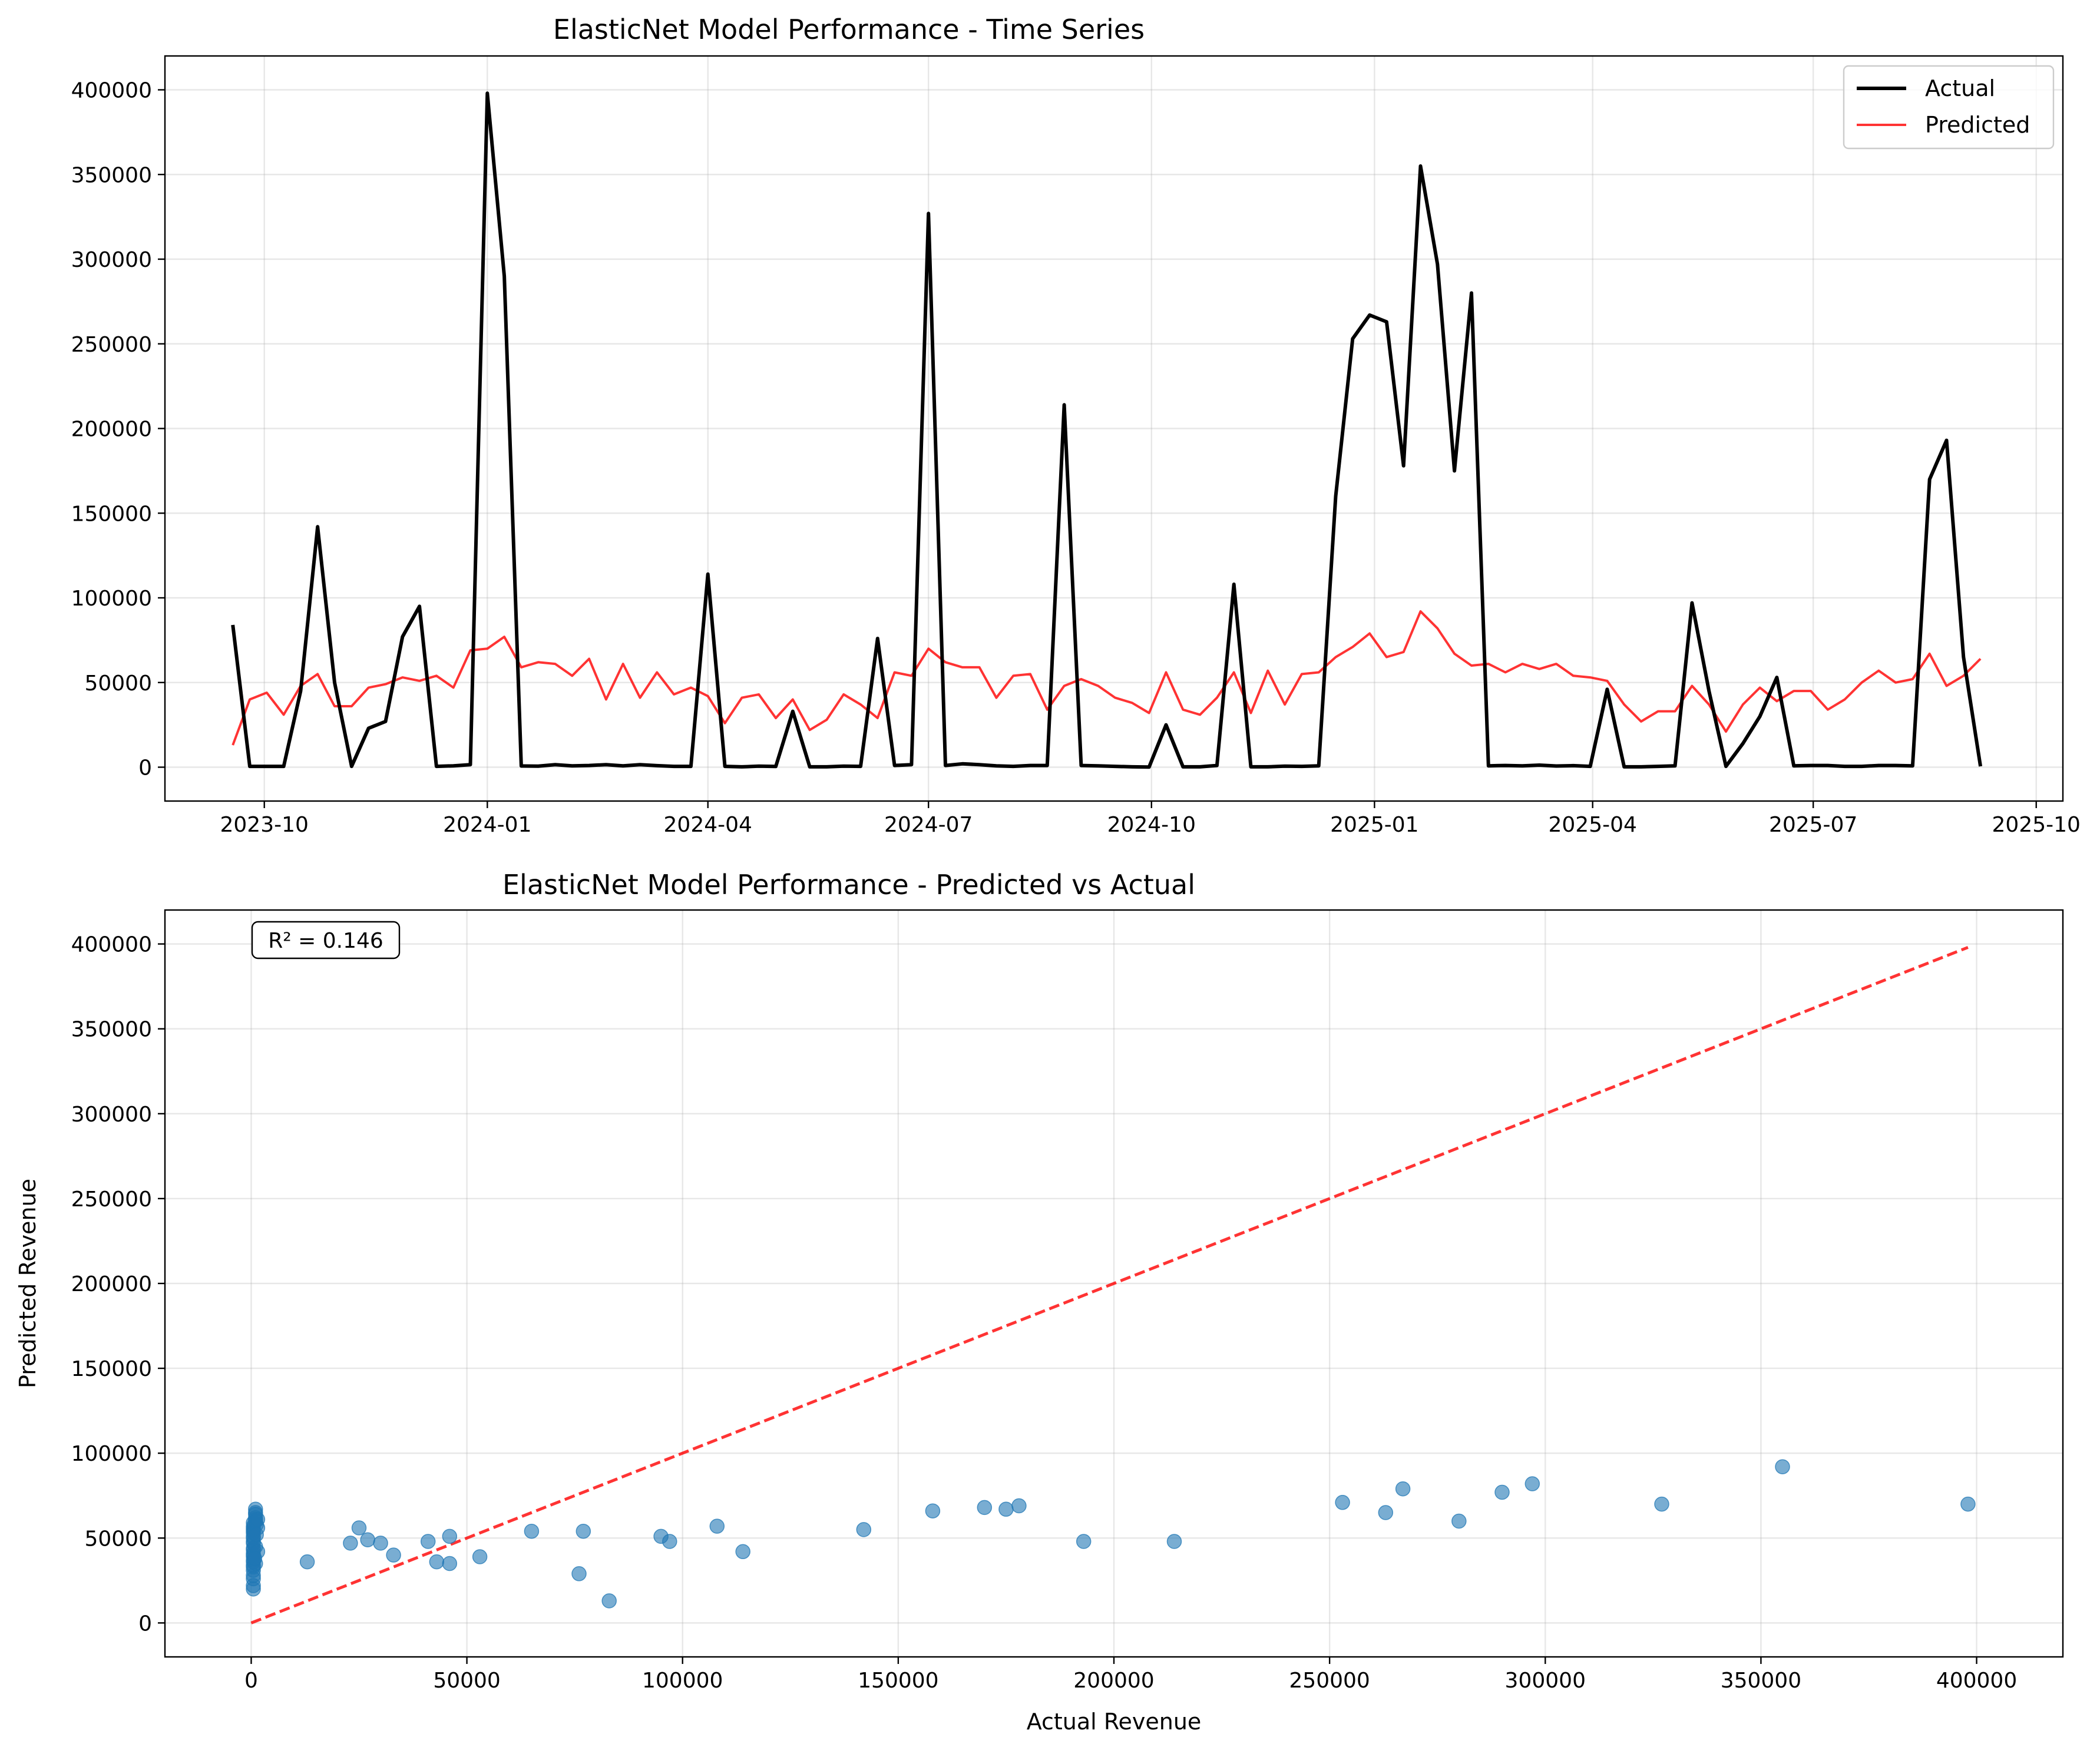  What do you see at coordinates (264, 825) in the screenshot?
I see `x-tick-label: 2023-10` at bounding box center [264, 825].